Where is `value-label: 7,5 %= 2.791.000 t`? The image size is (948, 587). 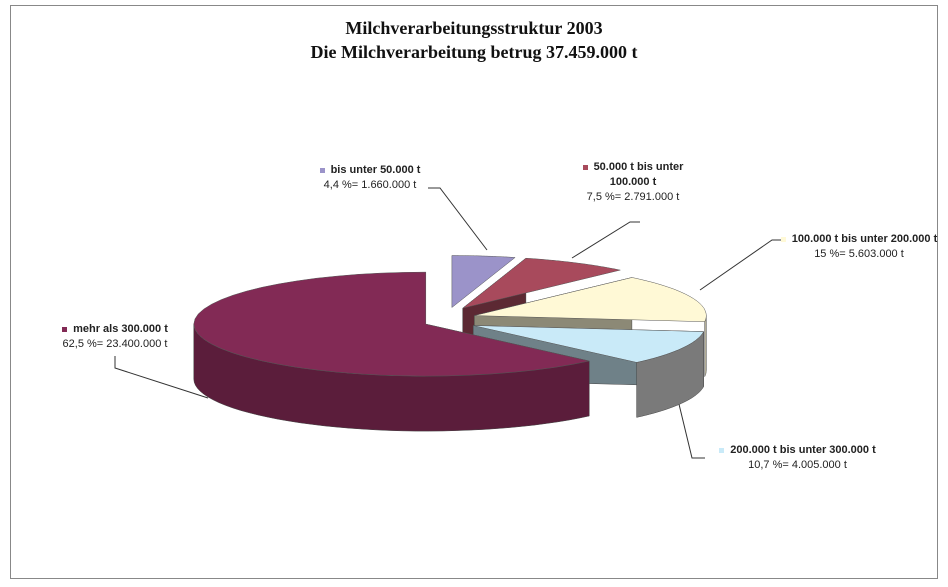 value-label: 7,5 %= 2.791.000 t is located at coordinates (633, 197).